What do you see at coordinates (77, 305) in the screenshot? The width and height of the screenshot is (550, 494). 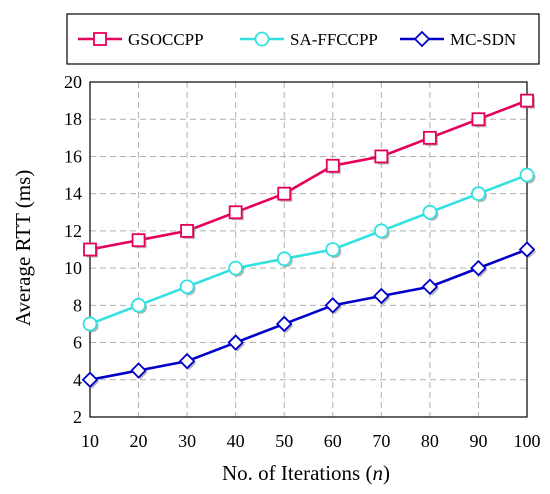 I see `y-tick-label: 8` at bounding box center [77, 305].